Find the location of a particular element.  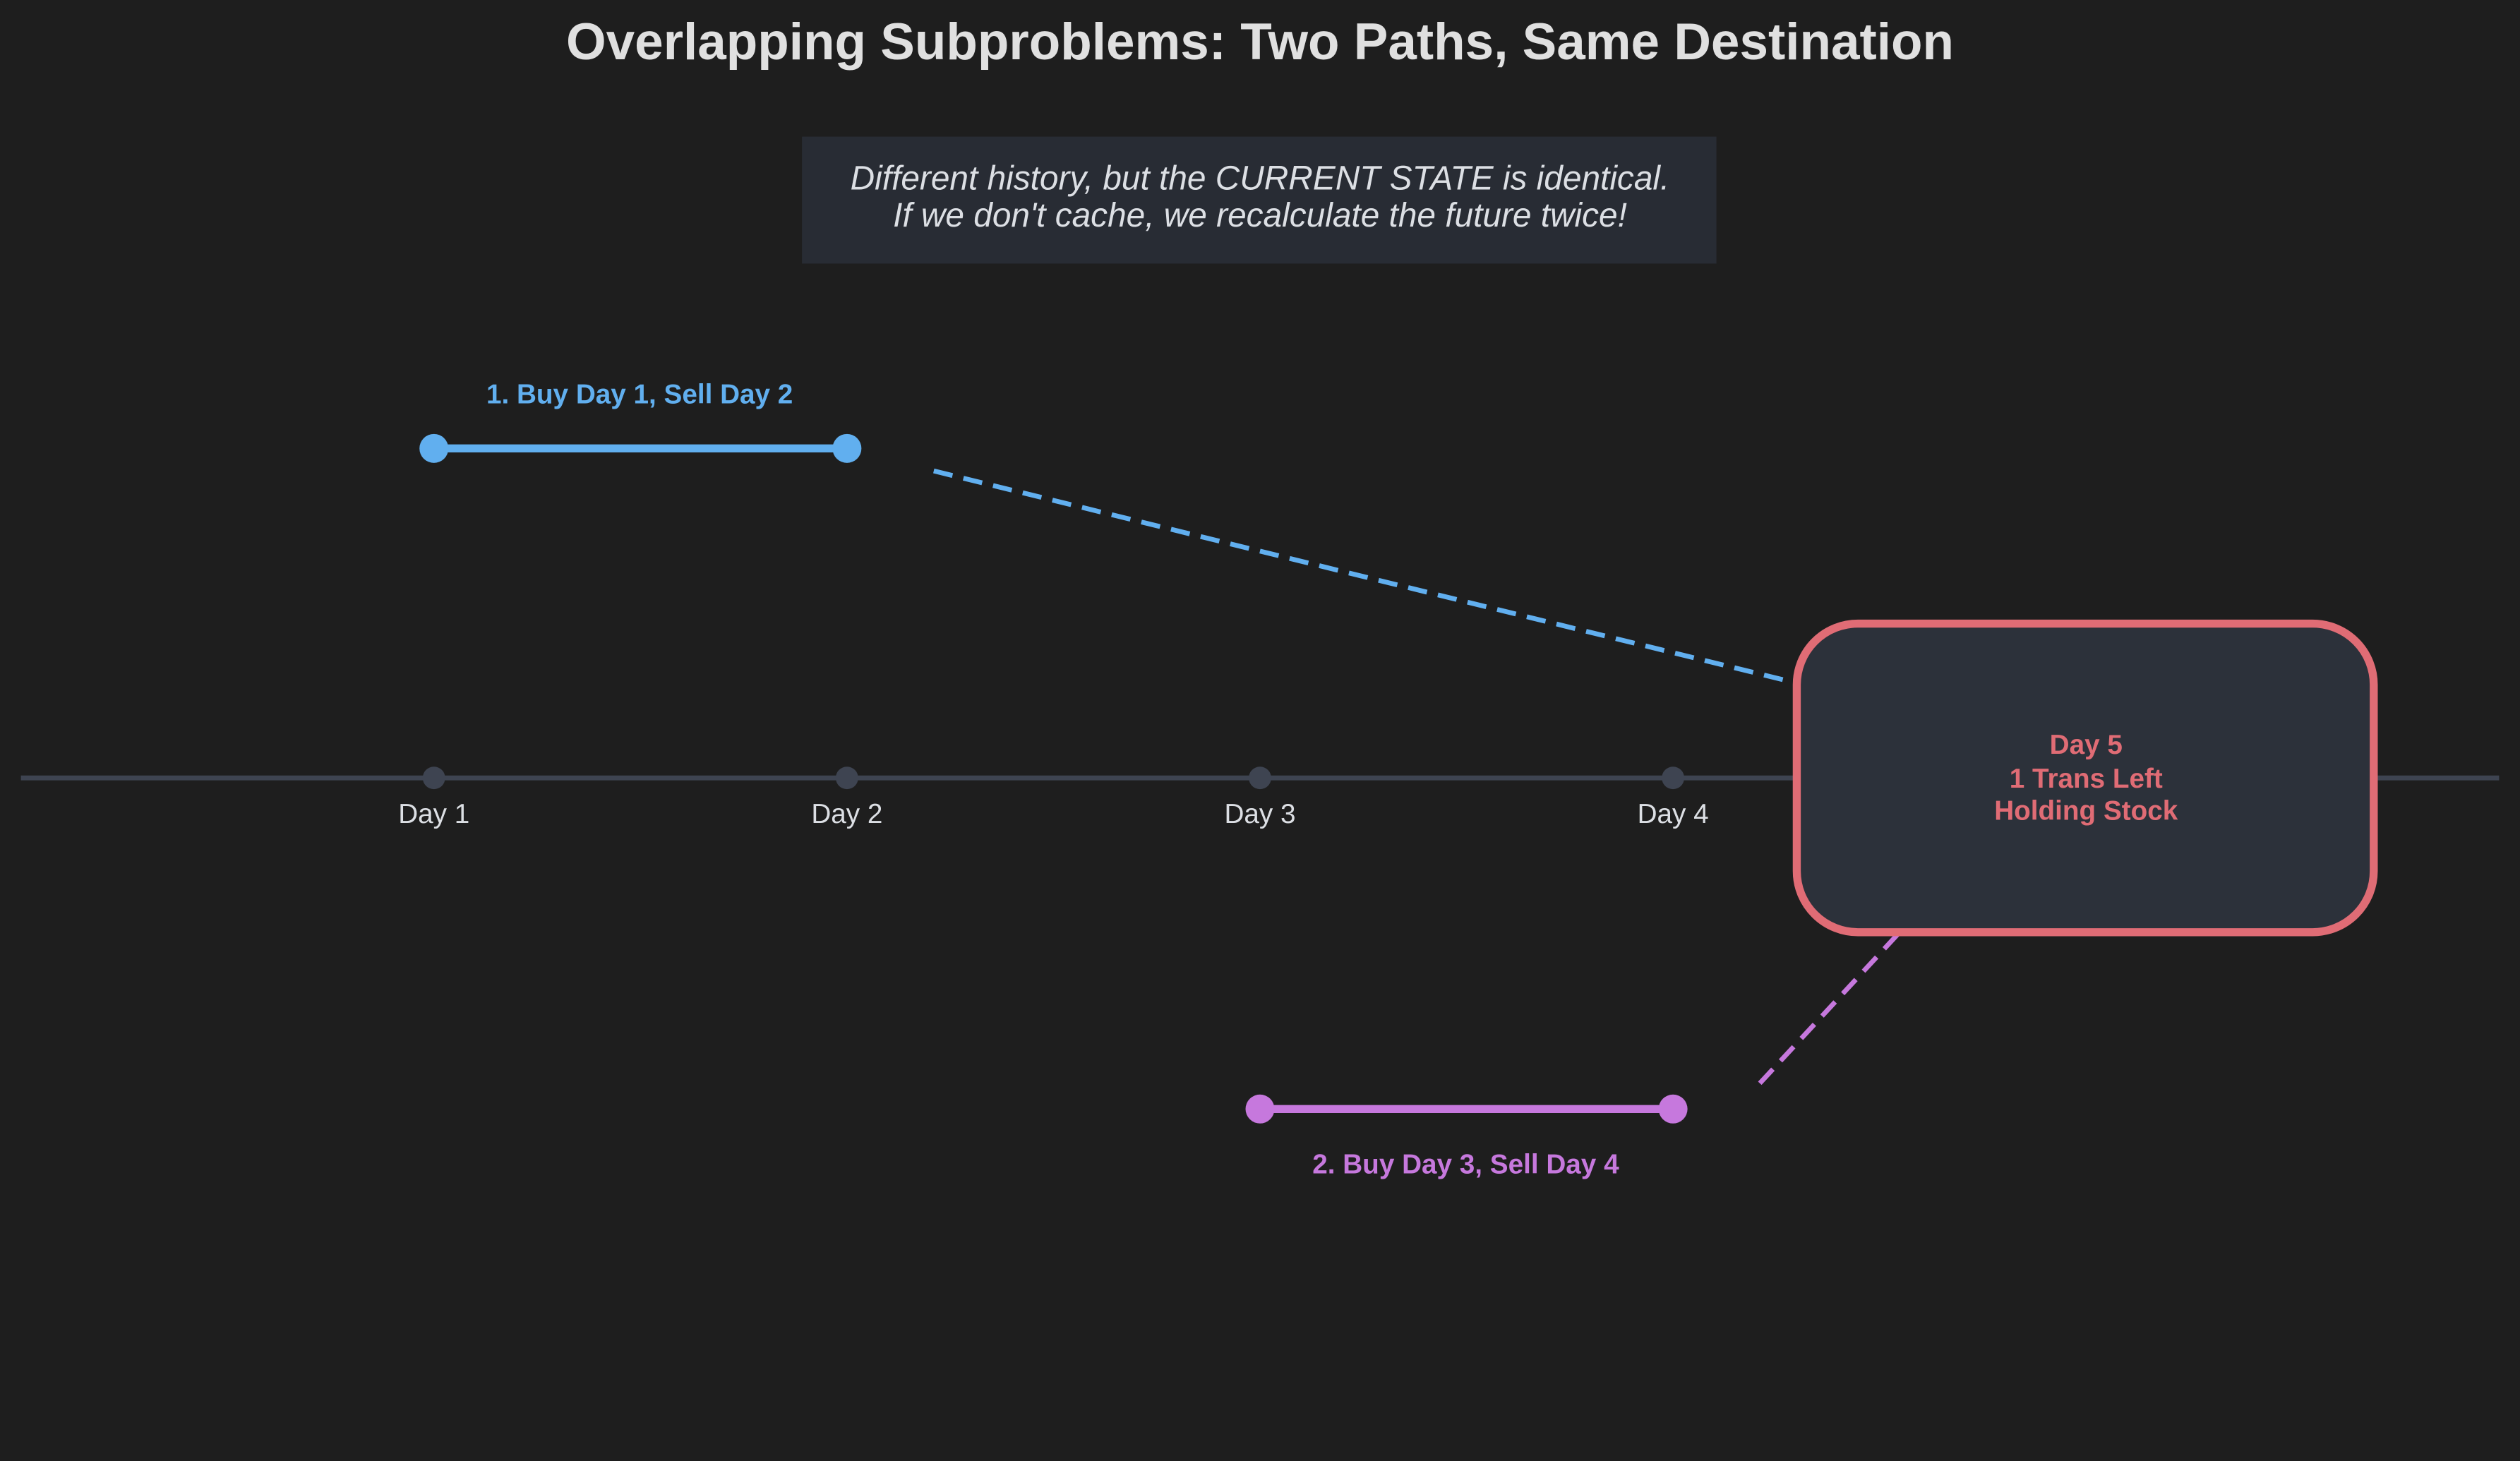

path-1: 1. Buy Day 1, Sell Day 2 is located at coordinates (1108, 533).